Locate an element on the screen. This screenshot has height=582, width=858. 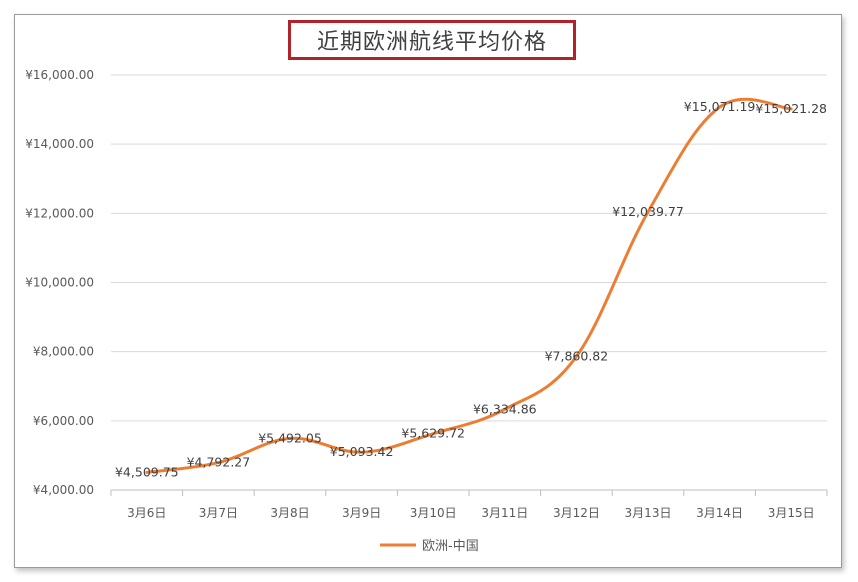
x-tick-label: 3月8日 is located at coordinates (289, 513).